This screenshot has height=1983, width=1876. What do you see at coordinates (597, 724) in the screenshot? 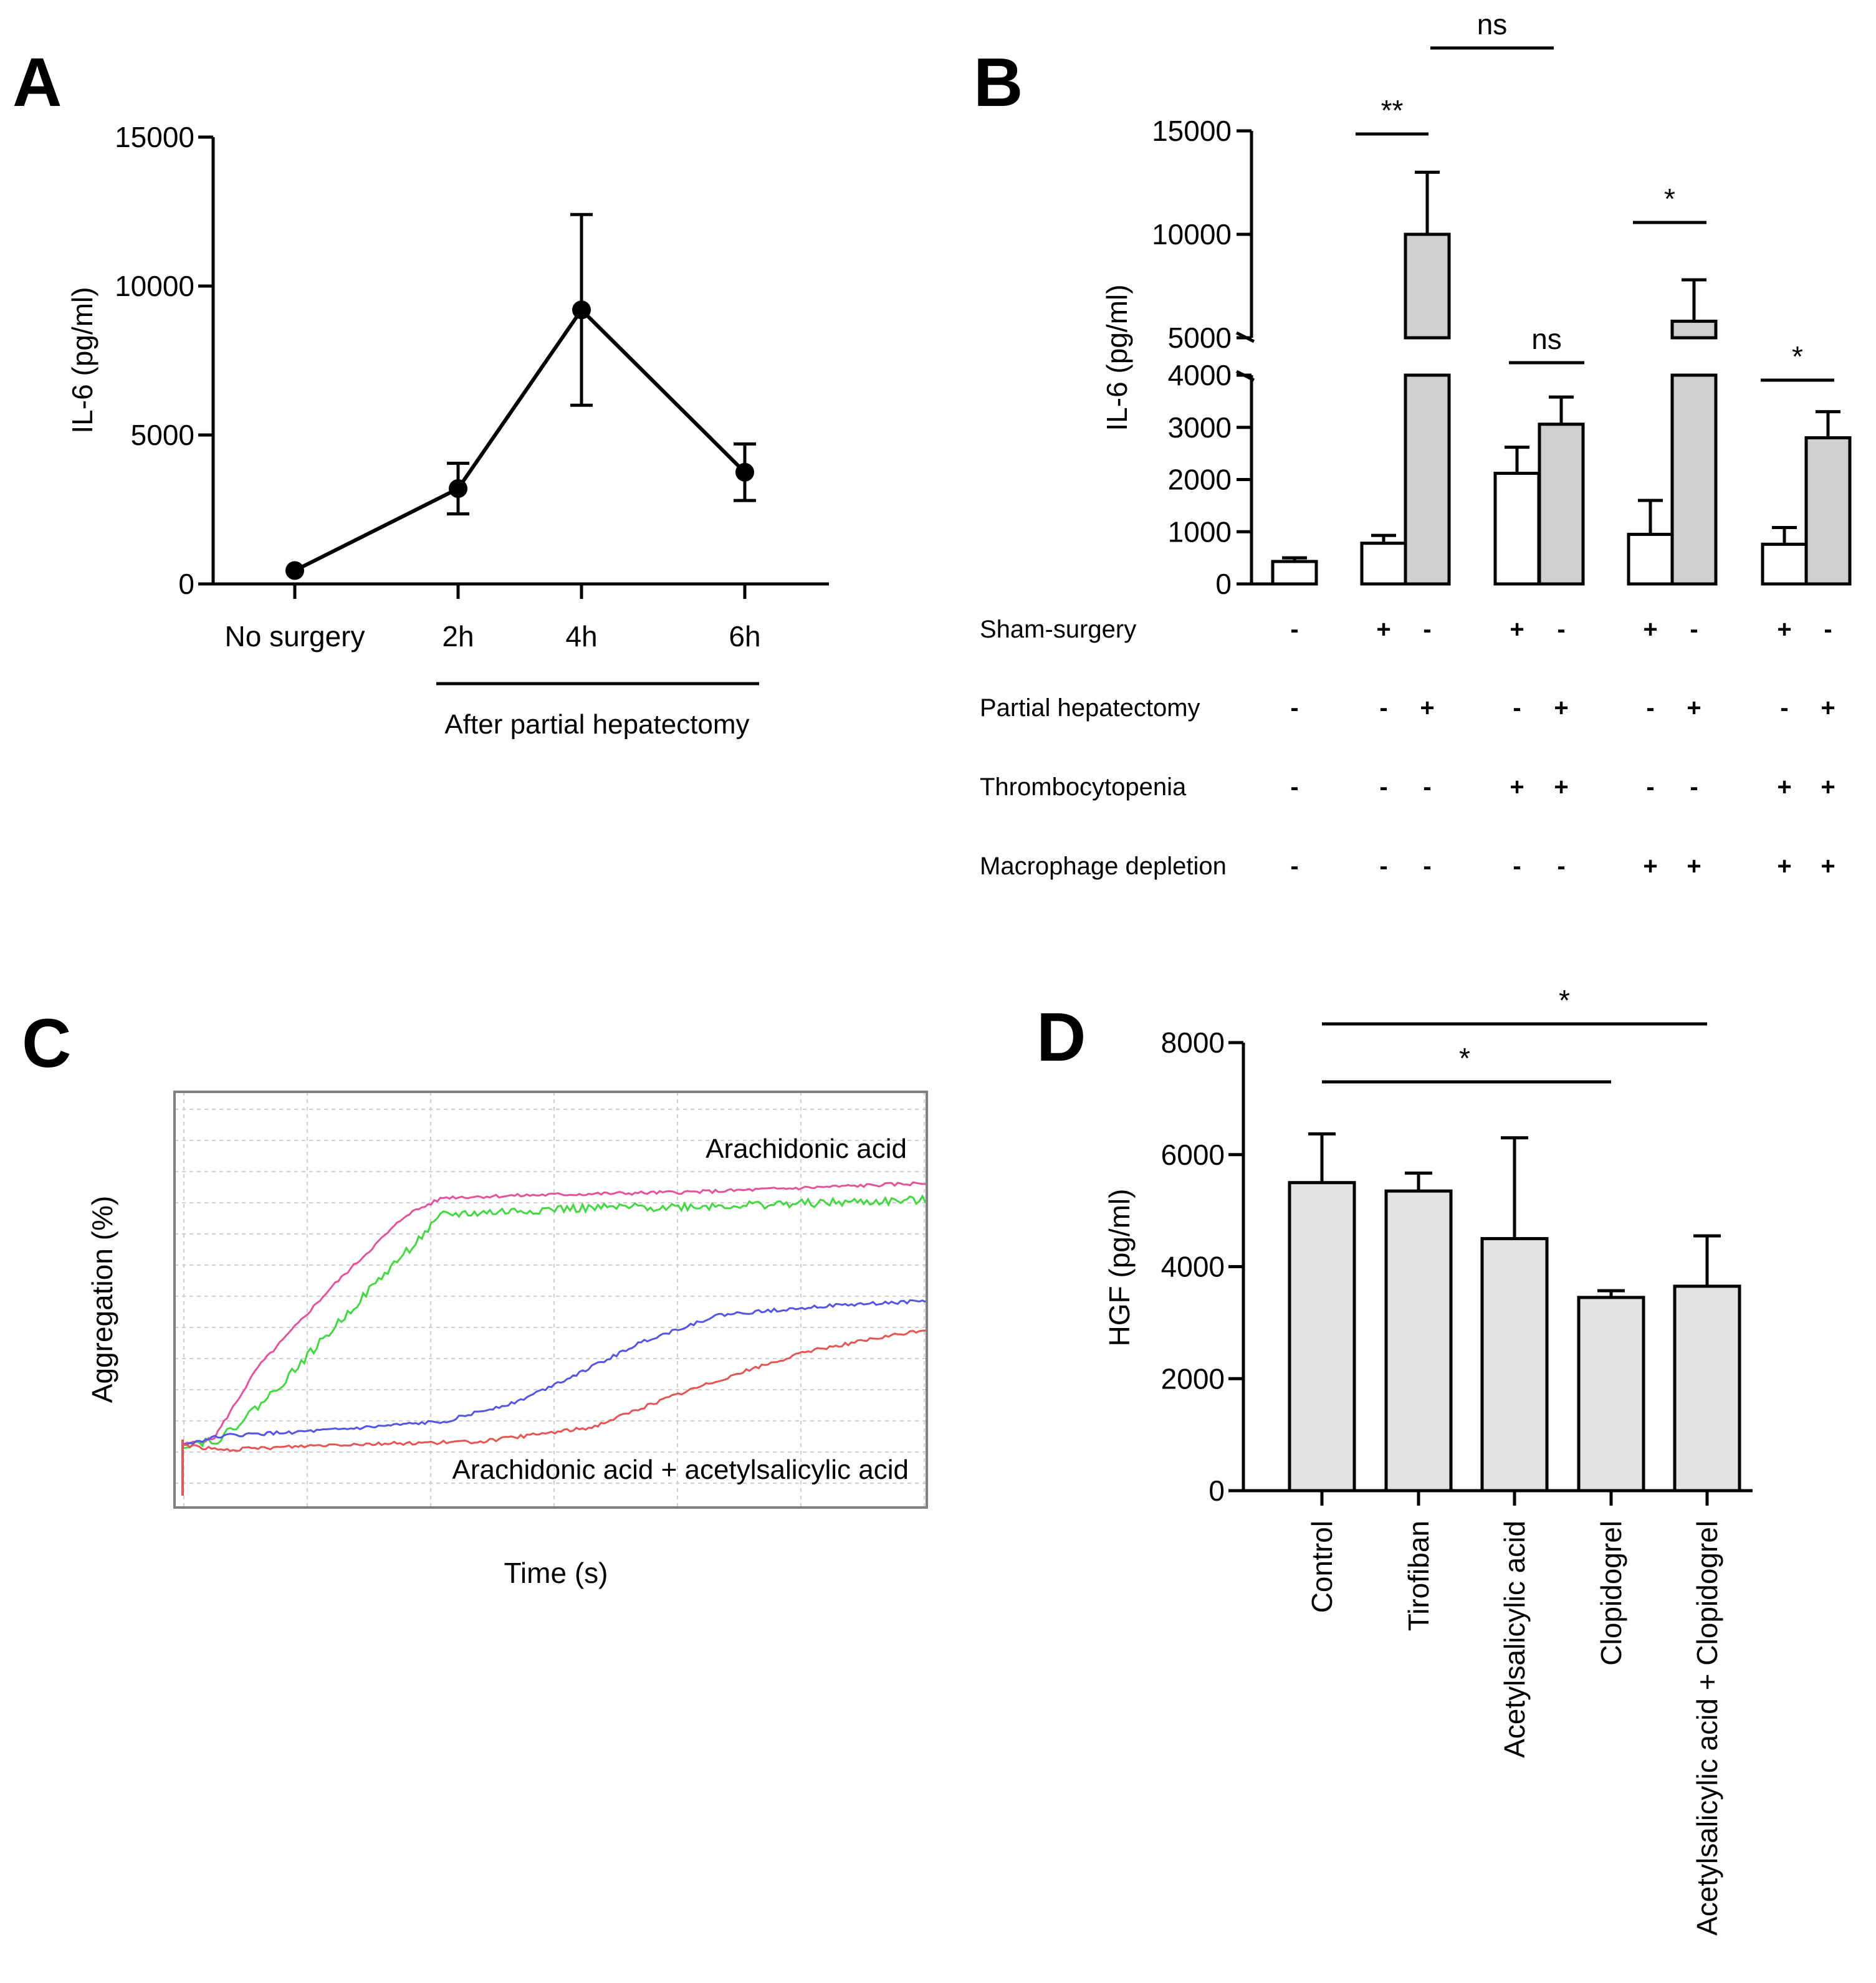
I see `group-label: After partial hepatectomy` at bounding box center [597, 724].